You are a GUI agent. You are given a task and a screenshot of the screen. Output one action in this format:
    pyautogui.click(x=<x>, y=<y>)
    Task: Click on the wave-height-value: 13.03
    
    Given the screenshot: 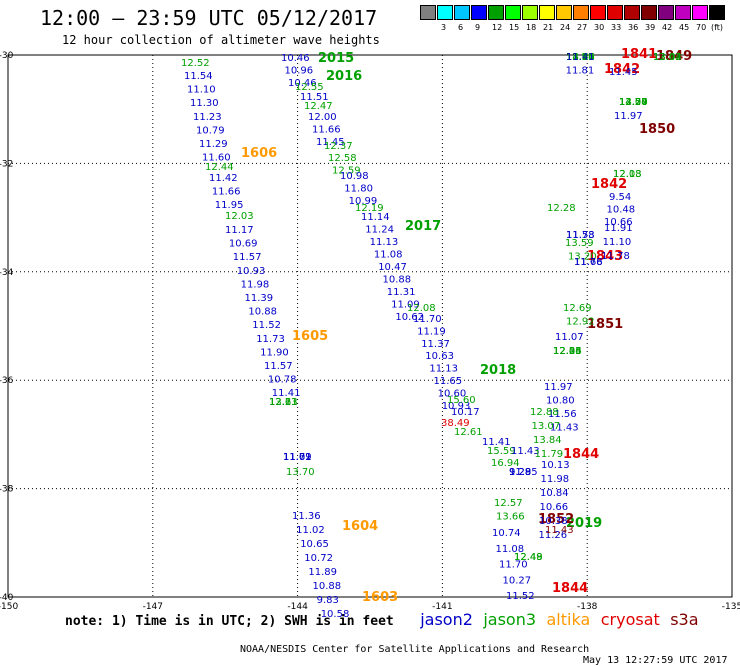 What is the action you would take?
    pyautogui.click(x=667, y=57)
    